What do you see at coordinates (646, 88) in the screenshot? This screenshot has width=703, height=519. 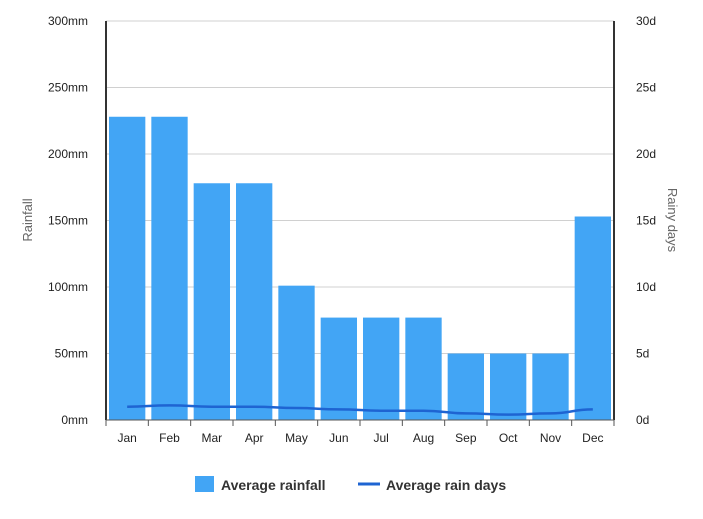 I see `y-right-tick-label: 25d` at bounding box center [646, 88].